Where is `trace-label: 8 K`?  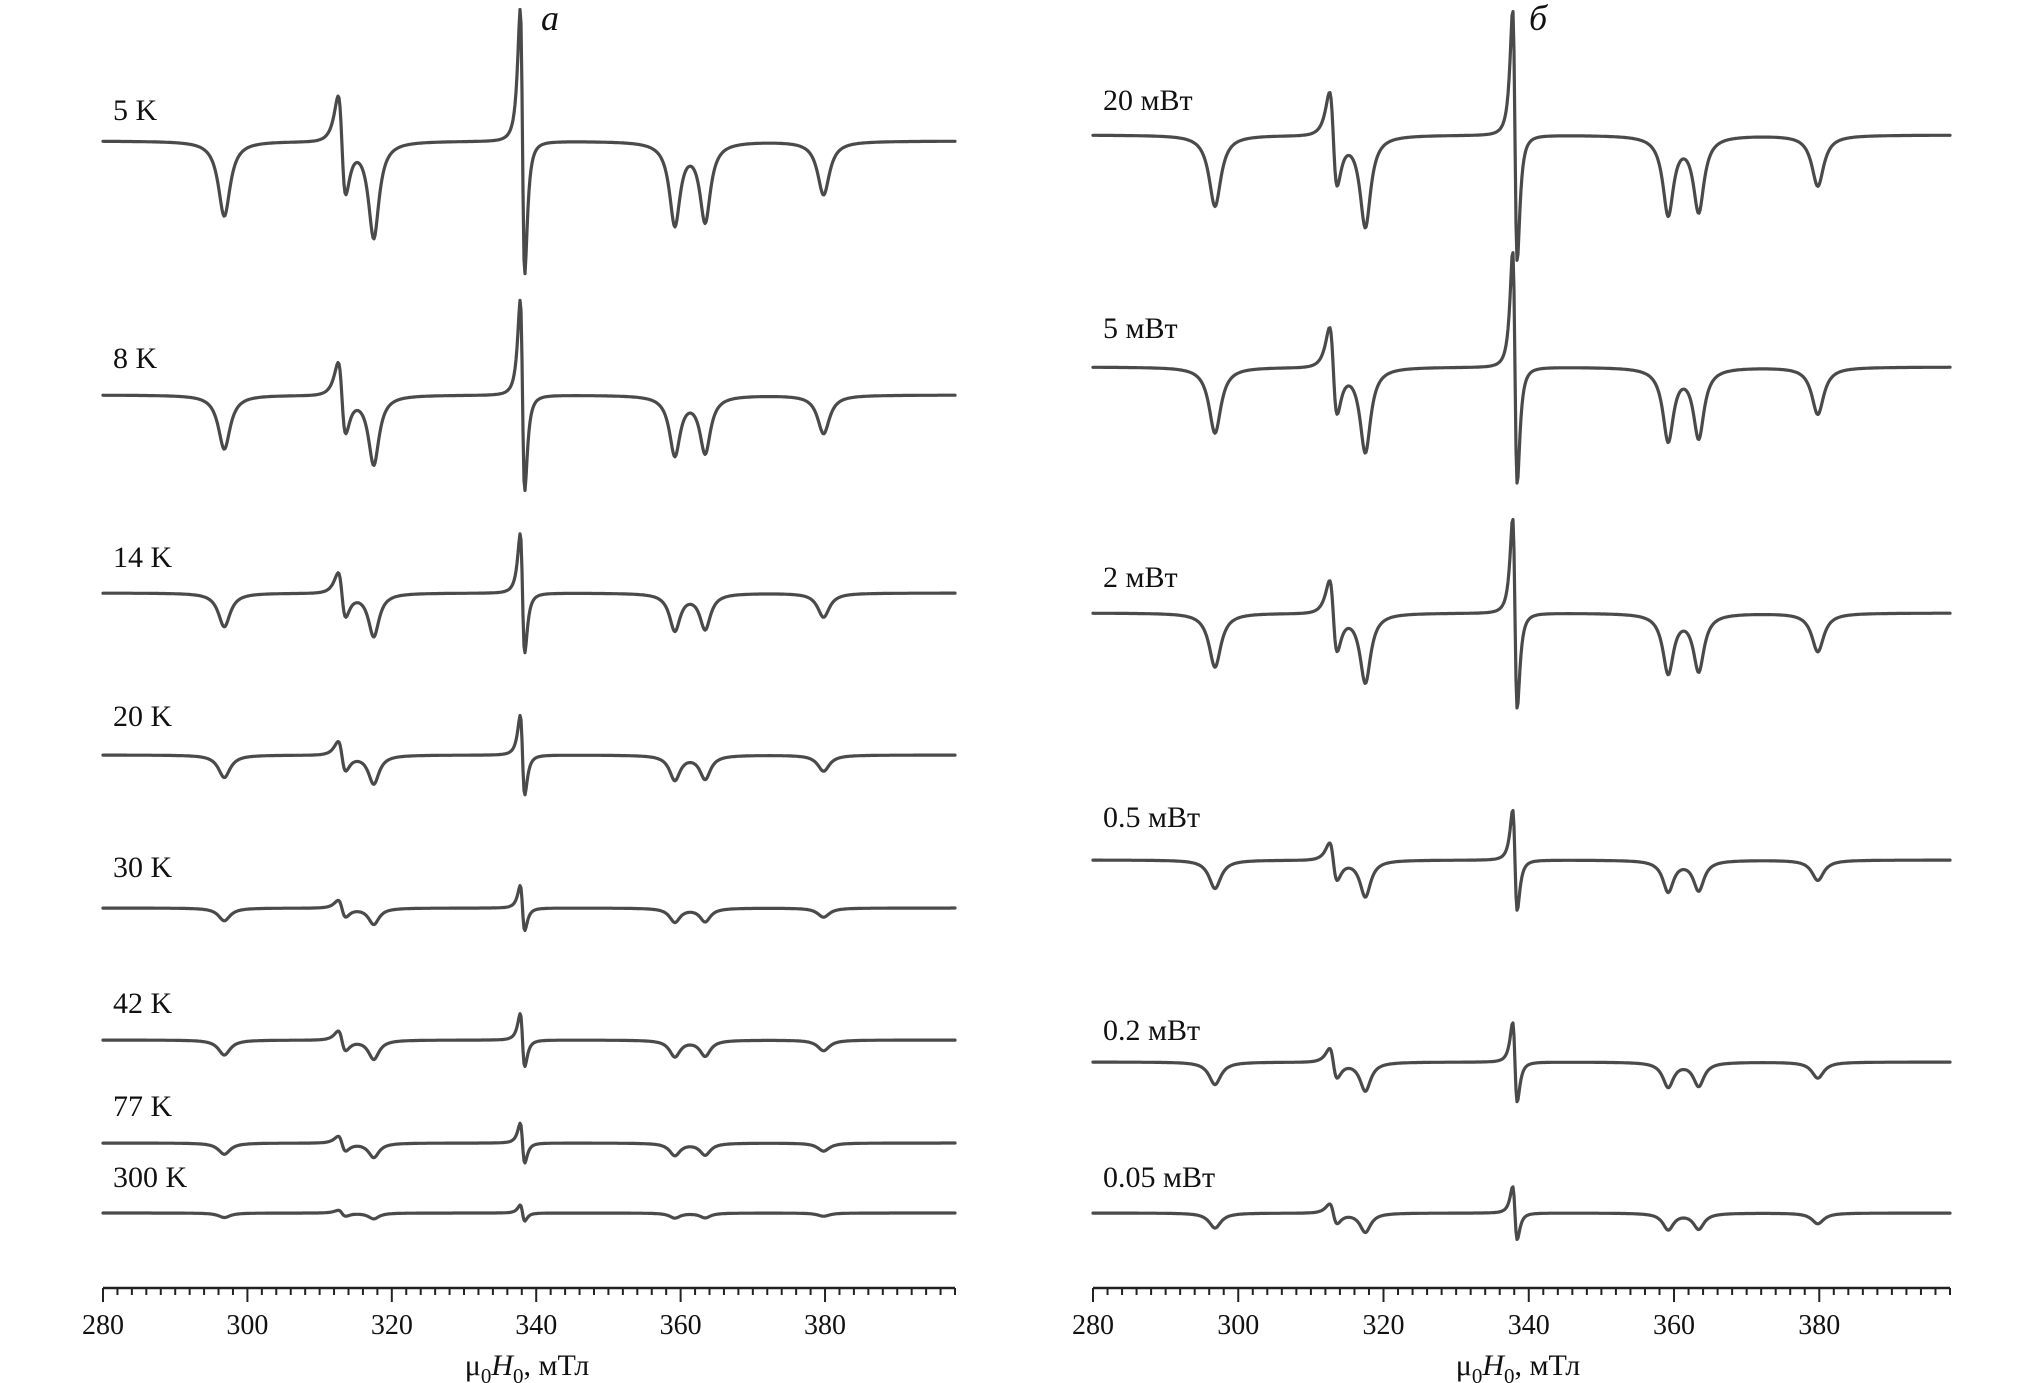 trace-label: 8 K is located at coordinates (135, 358).